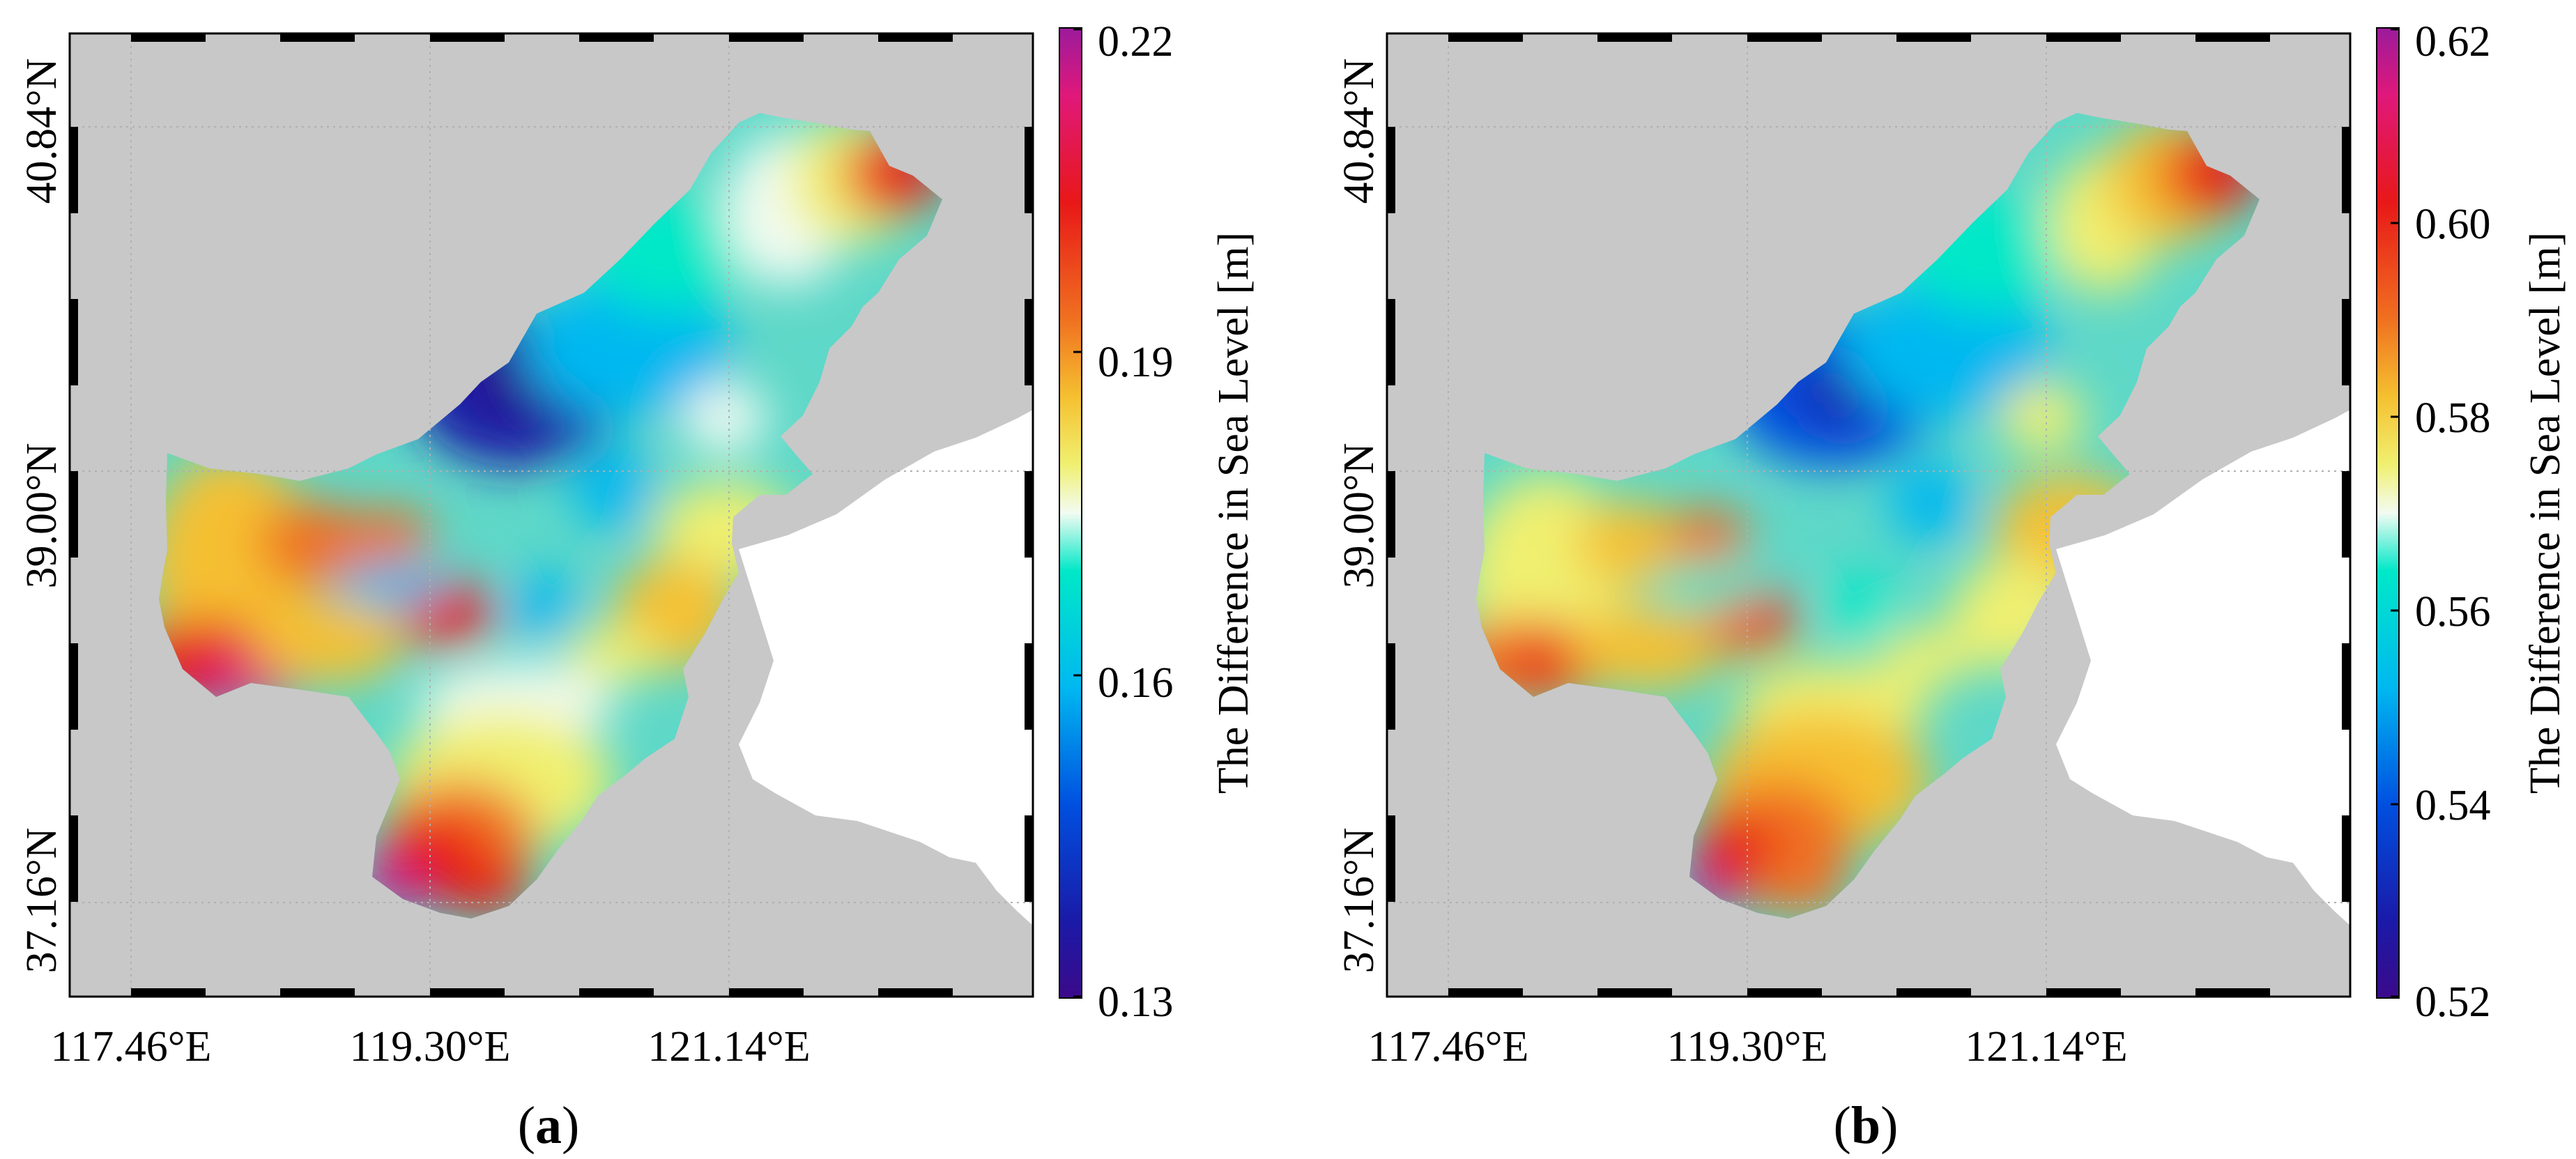  What do you see at coordinates (1136, 683) in the screenshot?
I see `colorbar-tick-label: 0.16` at bounding box center [1136, 683].